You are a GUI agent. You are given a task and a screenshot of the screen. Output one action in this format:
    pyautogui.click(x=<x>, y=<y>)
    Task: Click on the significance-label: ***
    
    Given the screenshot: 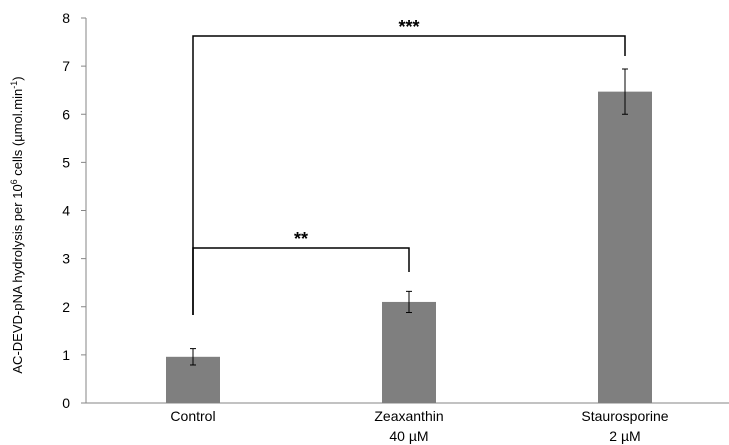 What is the action you would take?
    pyautogui.click(x=408, y=27)
    